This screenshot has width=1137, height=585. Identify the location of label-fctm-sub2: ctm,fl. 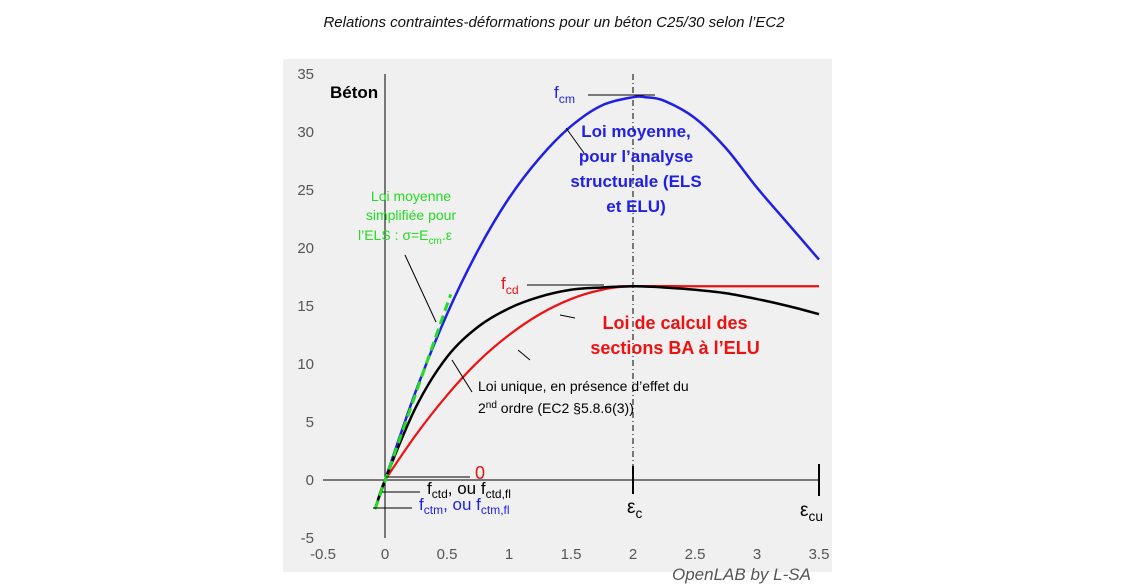
(495, 510).